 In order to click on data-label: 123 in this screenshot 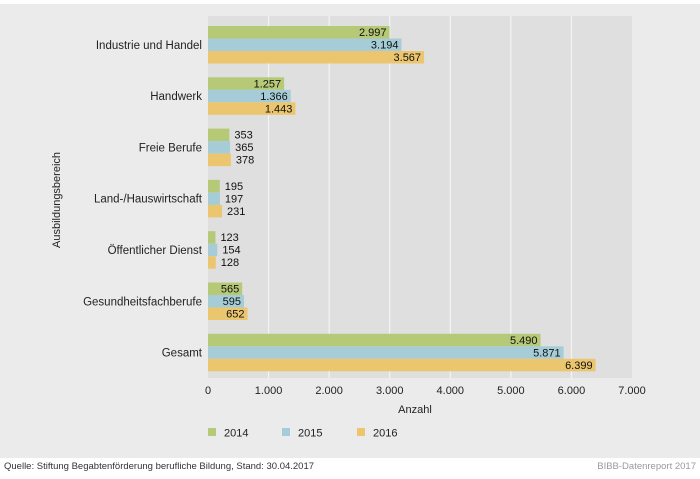, I will do `click(229, 238)`.